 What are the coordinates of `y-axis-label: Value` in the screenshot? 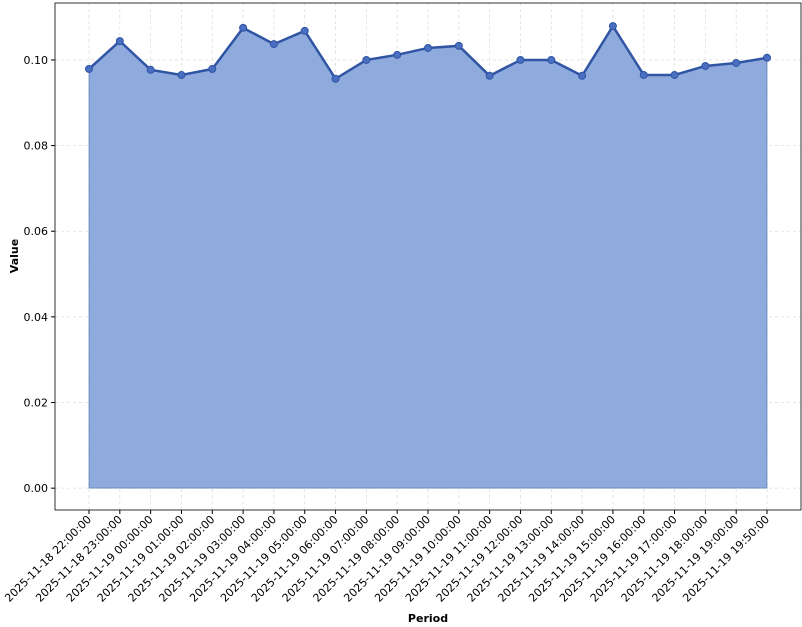 It's located at (14, 256).